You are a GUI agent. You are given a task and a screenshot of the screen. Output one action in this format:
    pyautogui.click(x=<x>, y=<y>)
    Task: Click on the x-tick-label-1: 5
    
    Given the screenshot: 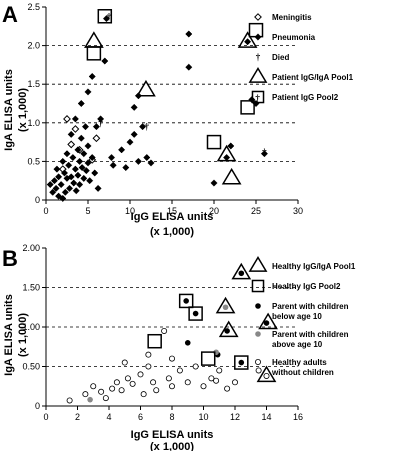 What is the action you would take?
    pyautogui.click(x=87, y=211)
    